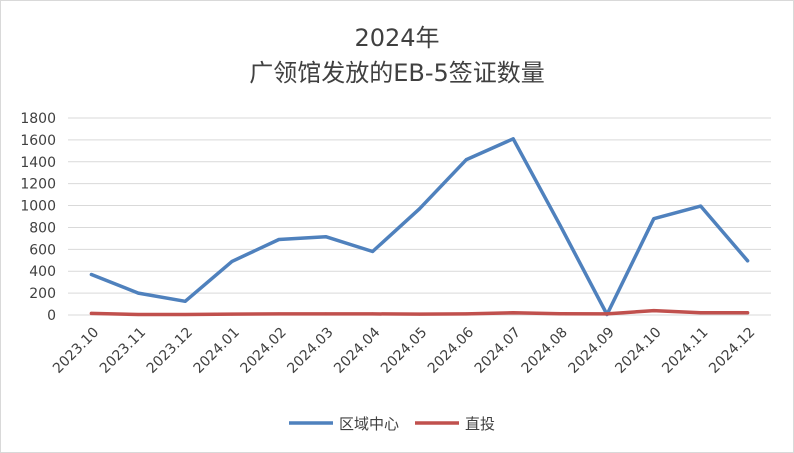  What do you see at coordinates (42, 228) in the screenshot?
I see `y-tick-label: 800` at bounding box center [42, 228].